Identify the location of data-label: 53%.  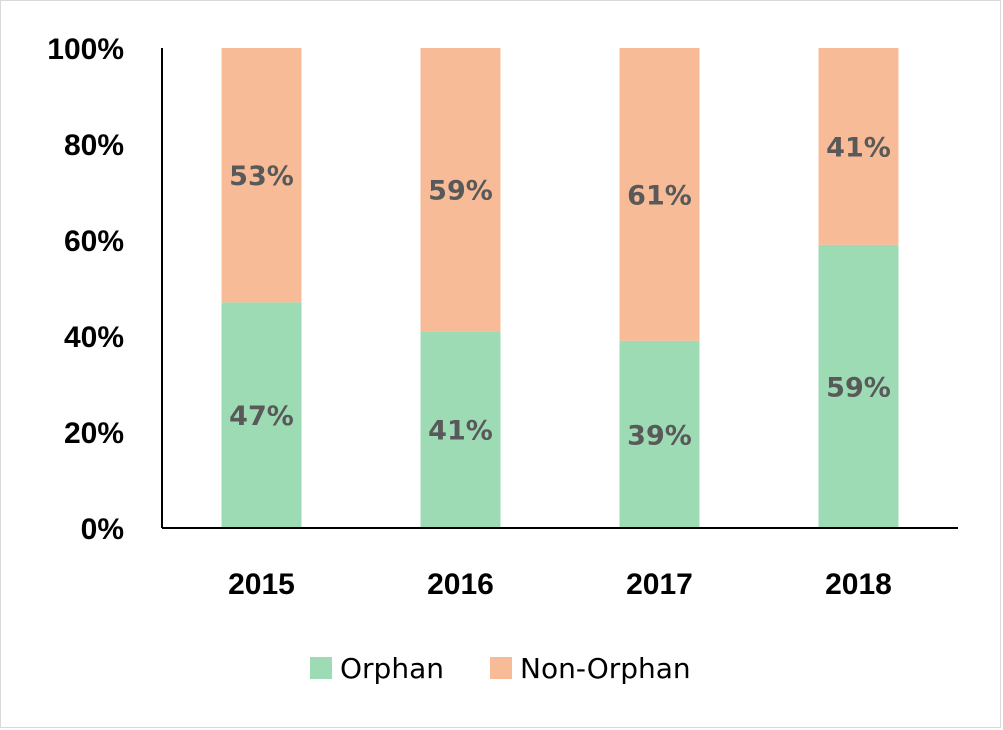
(261, 176).